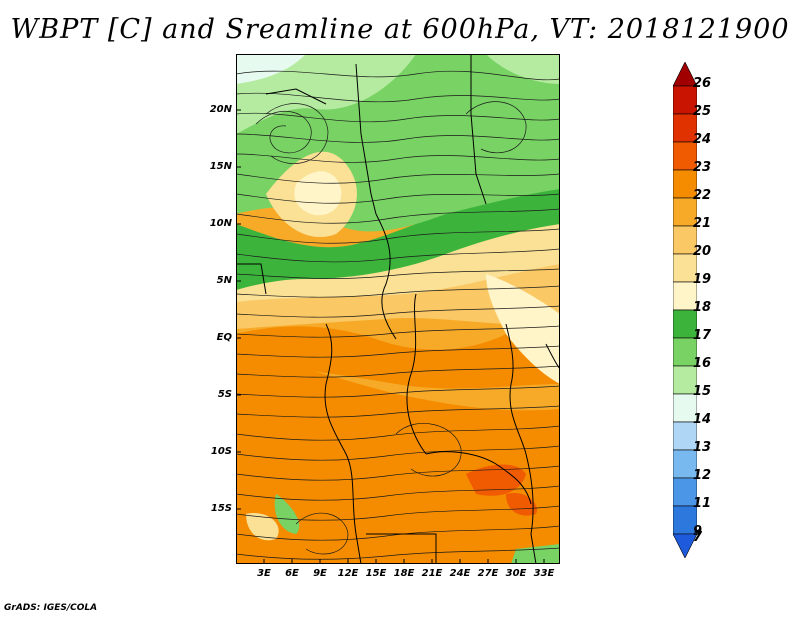  I want to click on colorbar-label: 13, so click(702, 447).